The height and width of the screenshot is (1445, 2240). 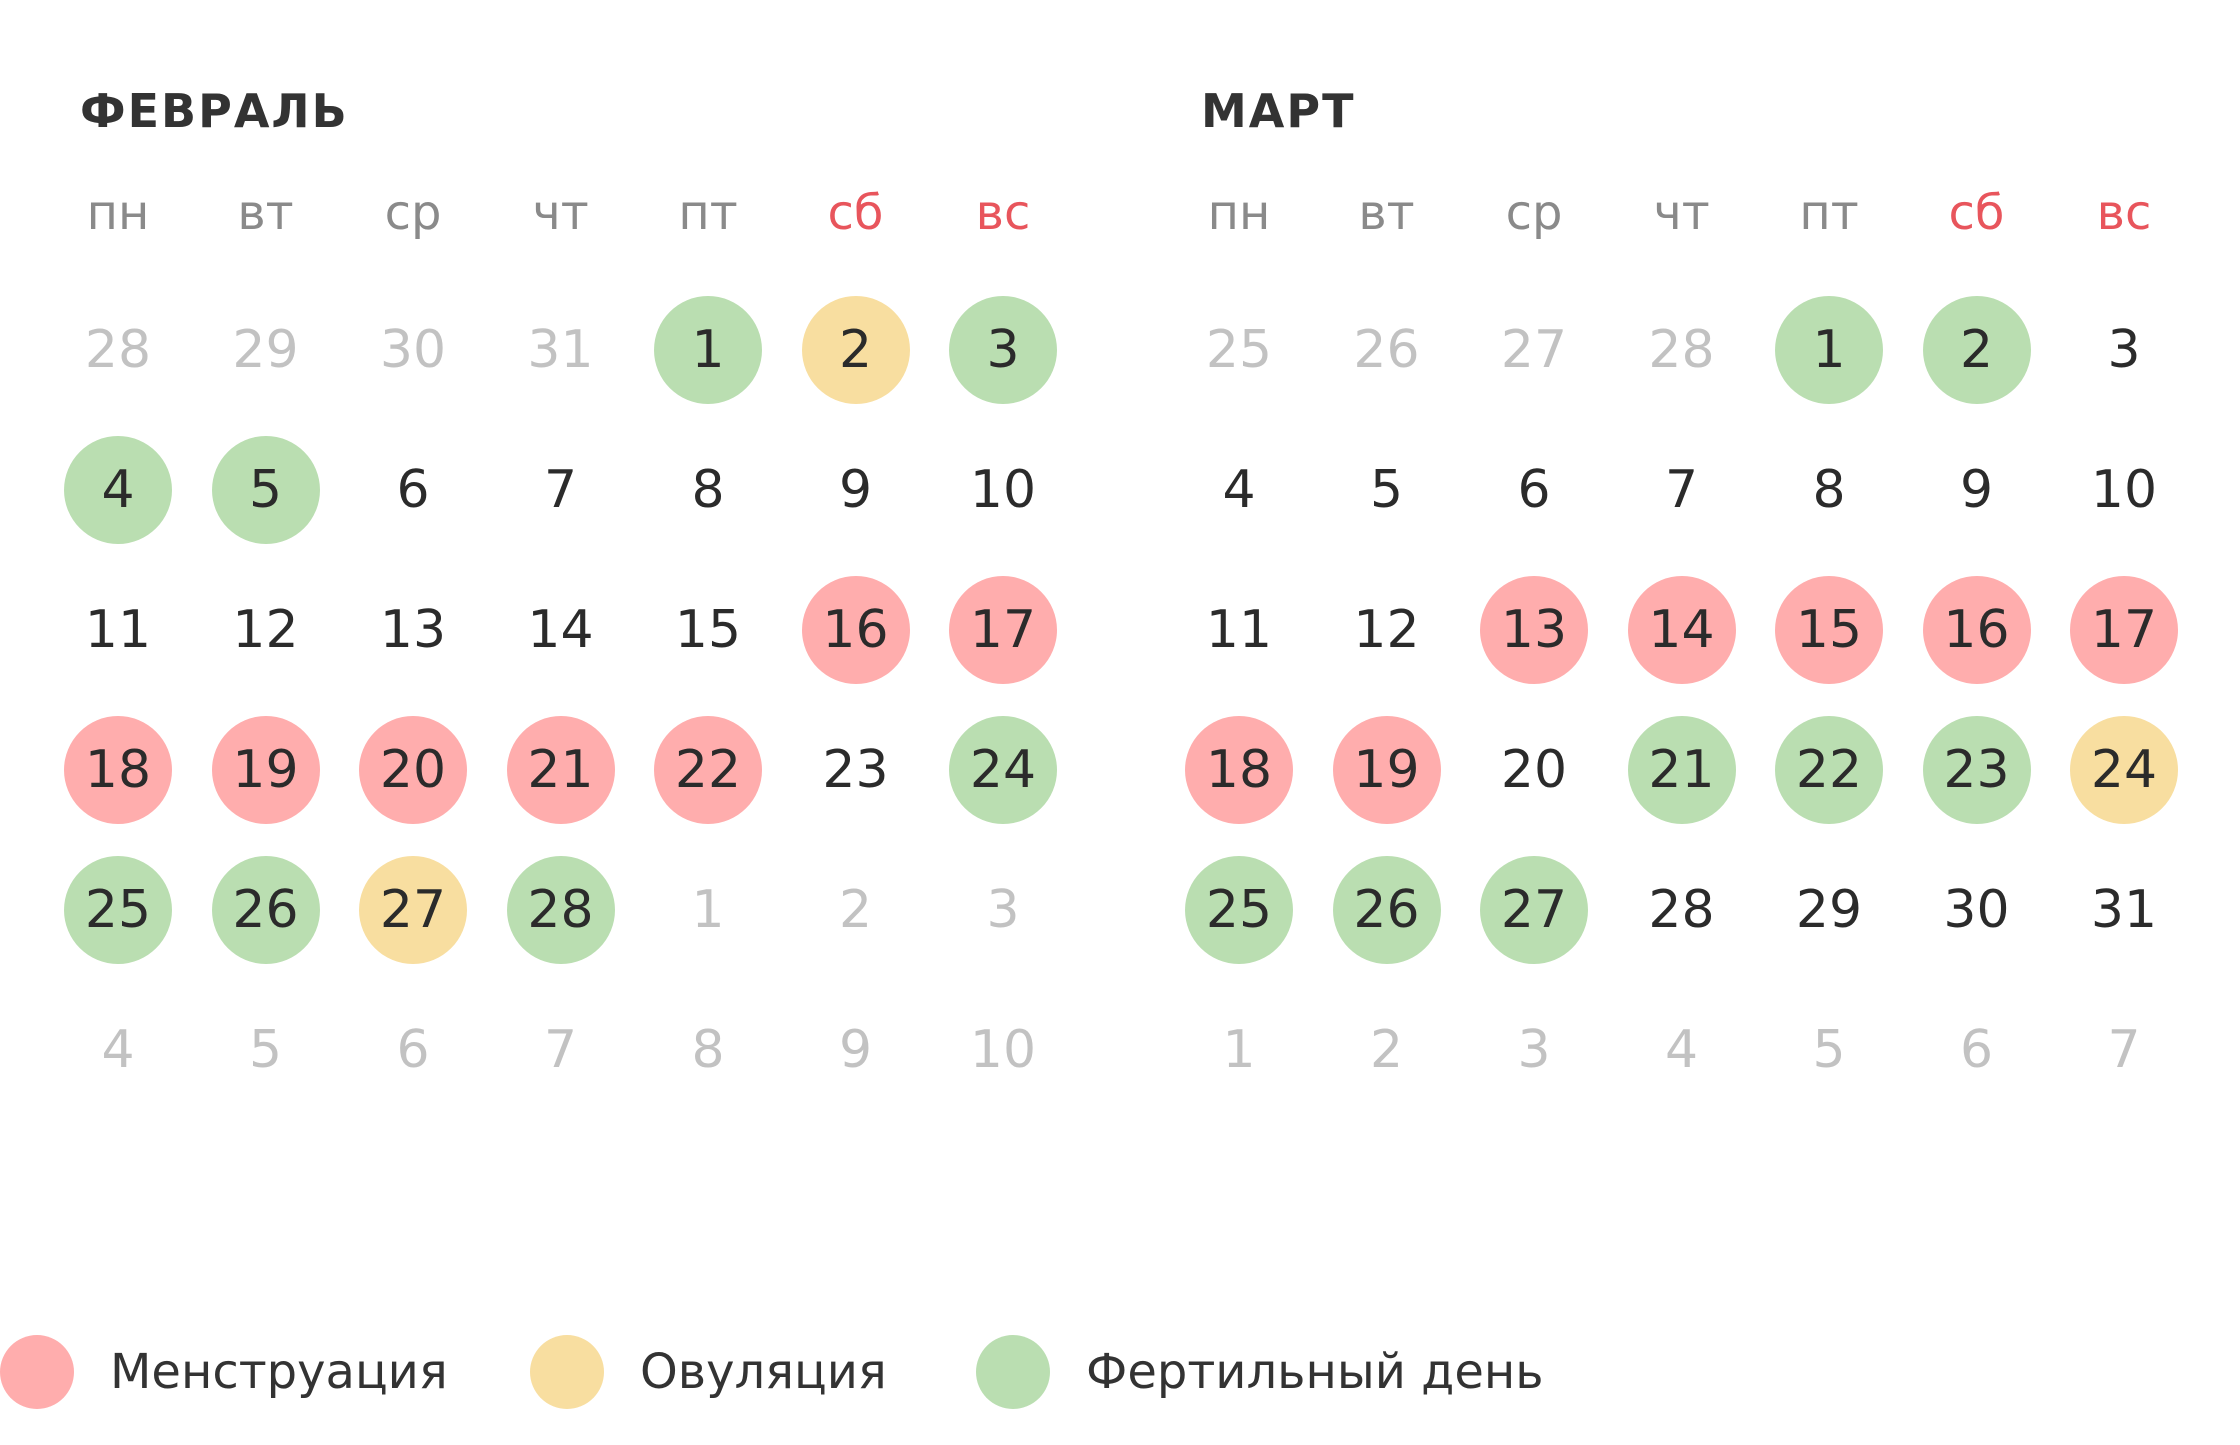 I want to click on legend-item-men: Менструация, so click(x=224, y=1372).